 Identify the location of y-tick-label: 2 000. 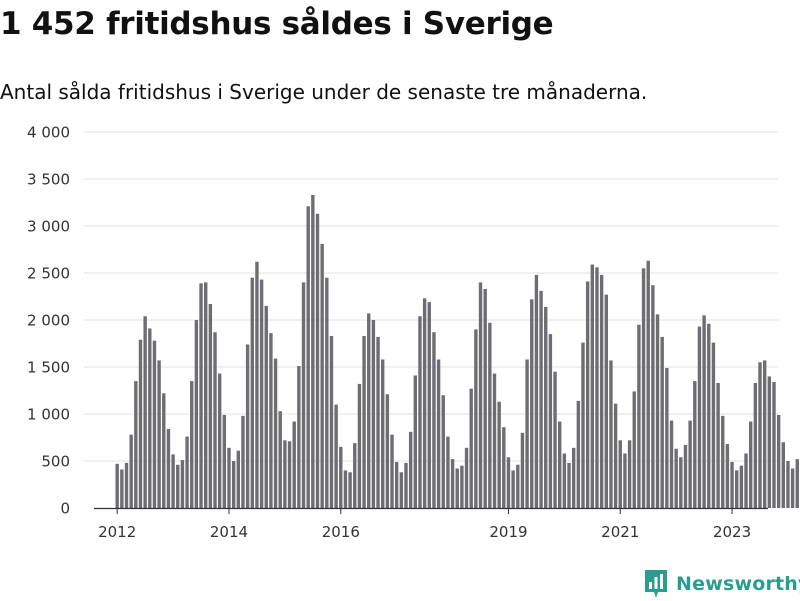
(48, 321).